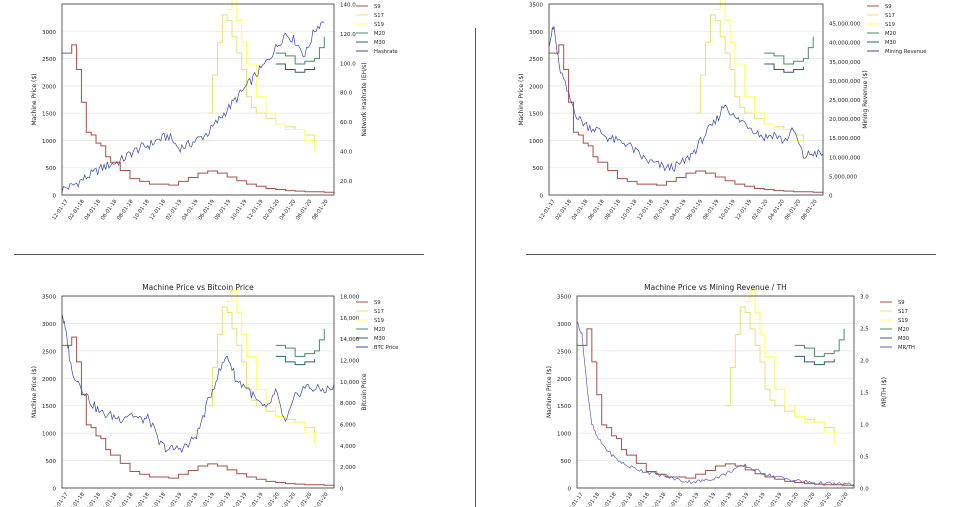 The width and height of the screenshot is (960, 507). What do you see at coordinates (49, 352) in the screenshot?
I see `y-tick-label: 2500` at bounding box center [49, 352].